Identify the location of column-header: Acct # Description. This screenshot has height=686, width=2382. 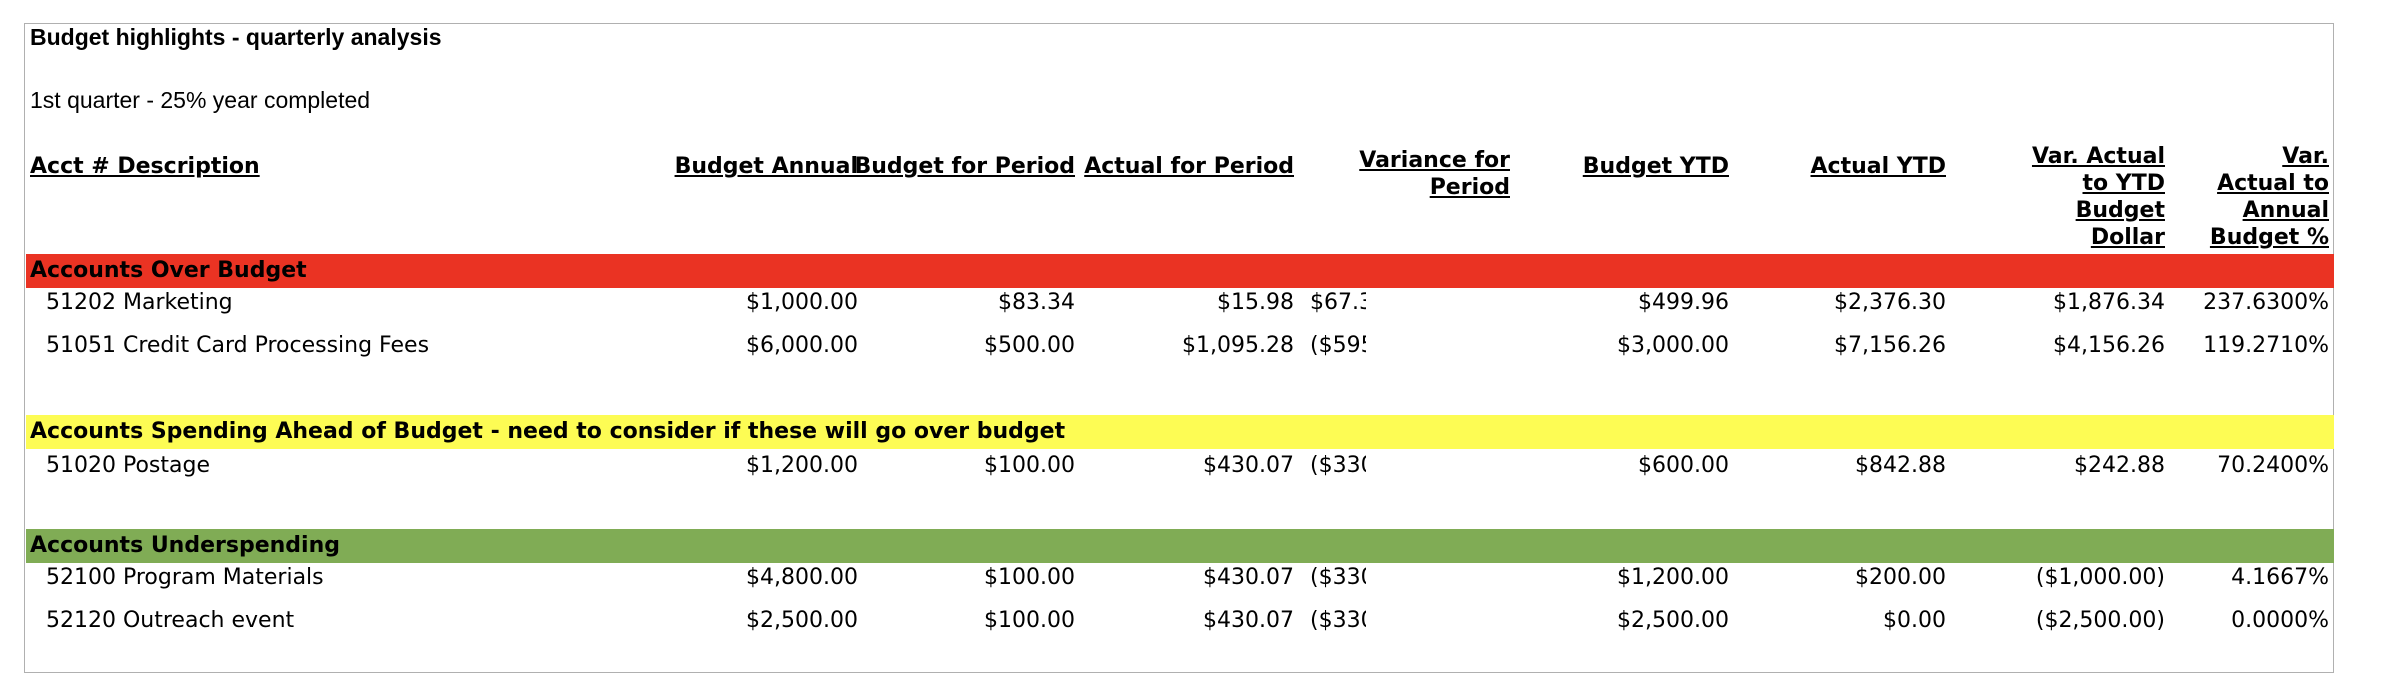
(145, 166).